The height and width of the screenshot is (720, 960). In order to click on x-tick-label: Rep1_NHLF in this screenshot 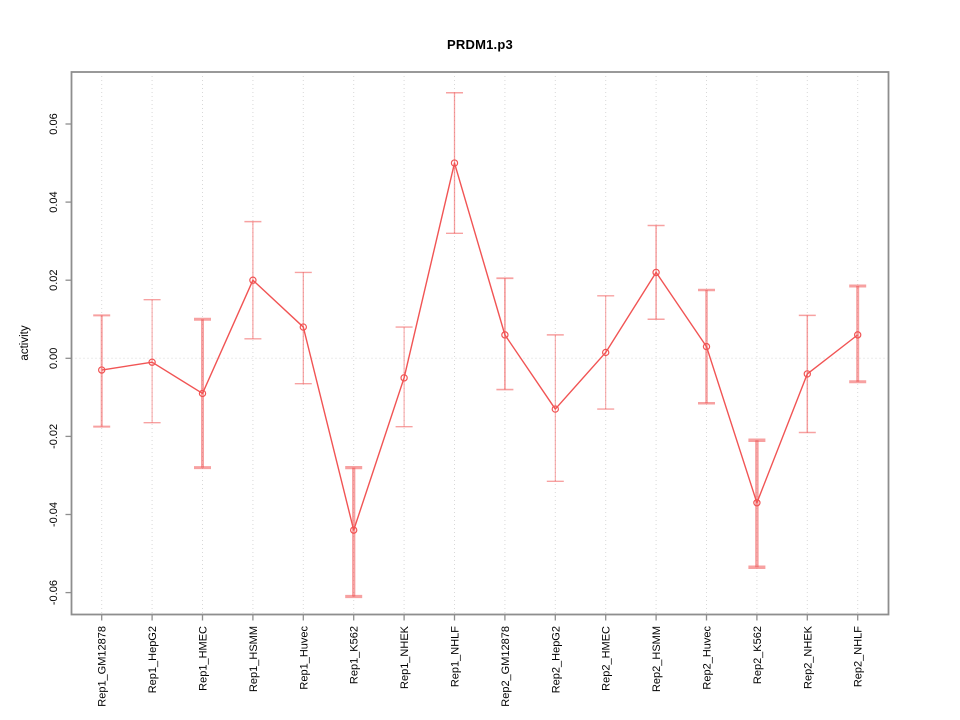, I will do `click(456, 656)`.